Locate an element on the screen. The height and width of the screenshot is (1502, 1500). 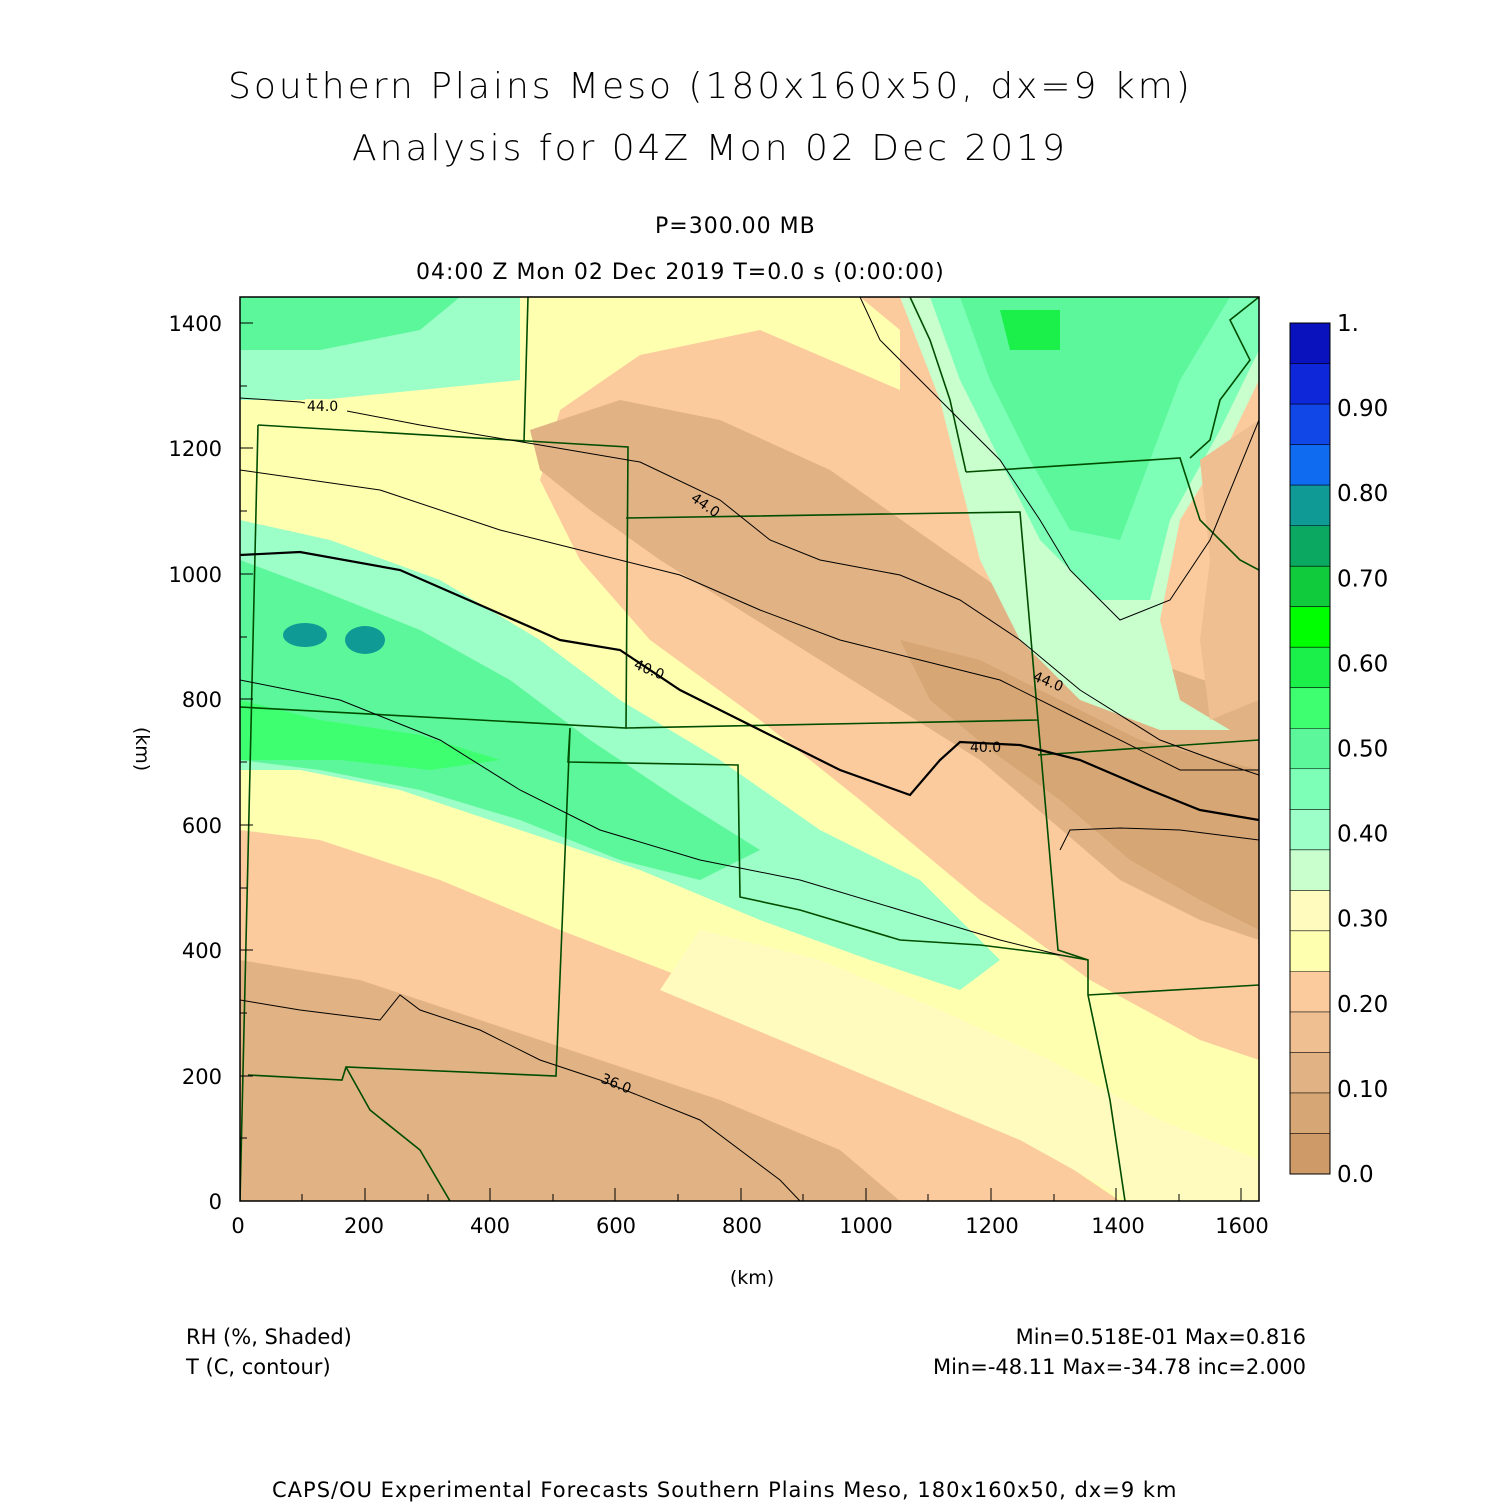
rh-band-nw-inner is located at coordinates (350, 323).